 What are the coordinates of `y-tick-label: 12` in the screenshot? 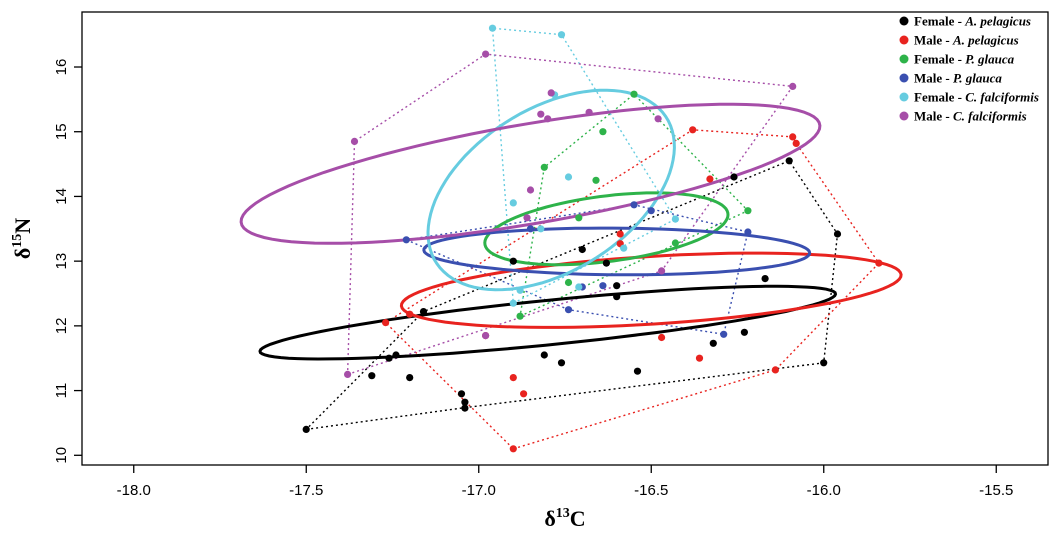 It's located at (61, 326).